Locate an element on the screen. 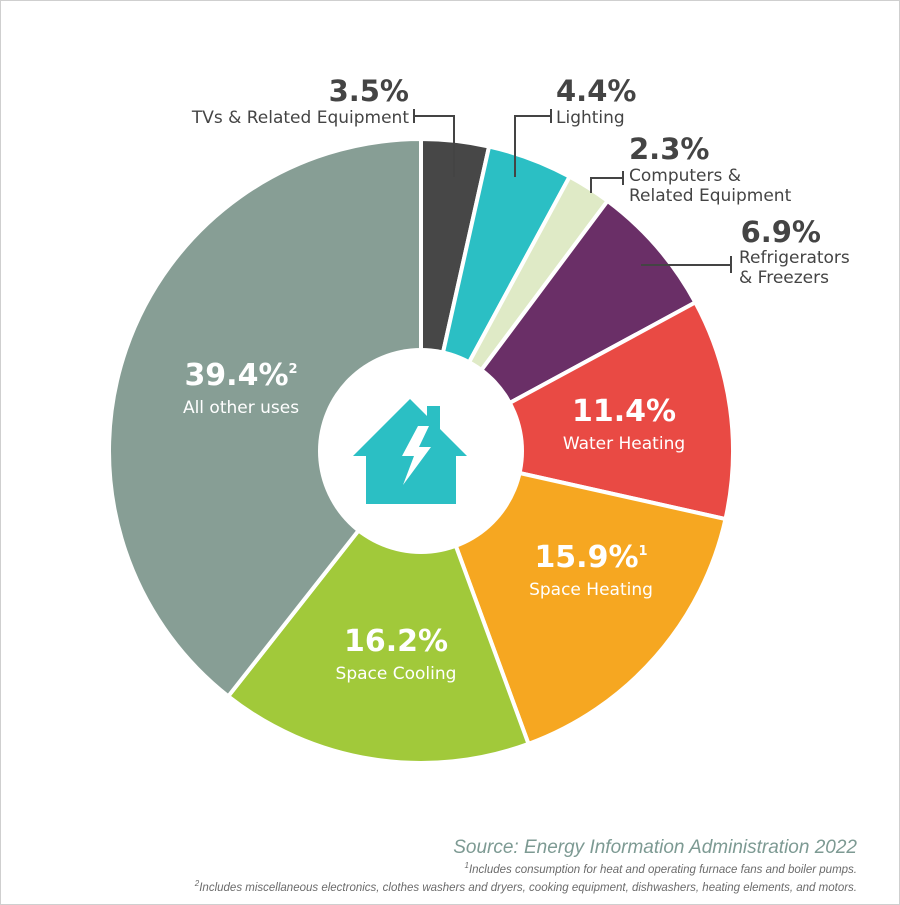 The height and width of the screenshot is (905, 900). slice-category-label: TVs & Related Equipment is located at coordinates (300, 118).